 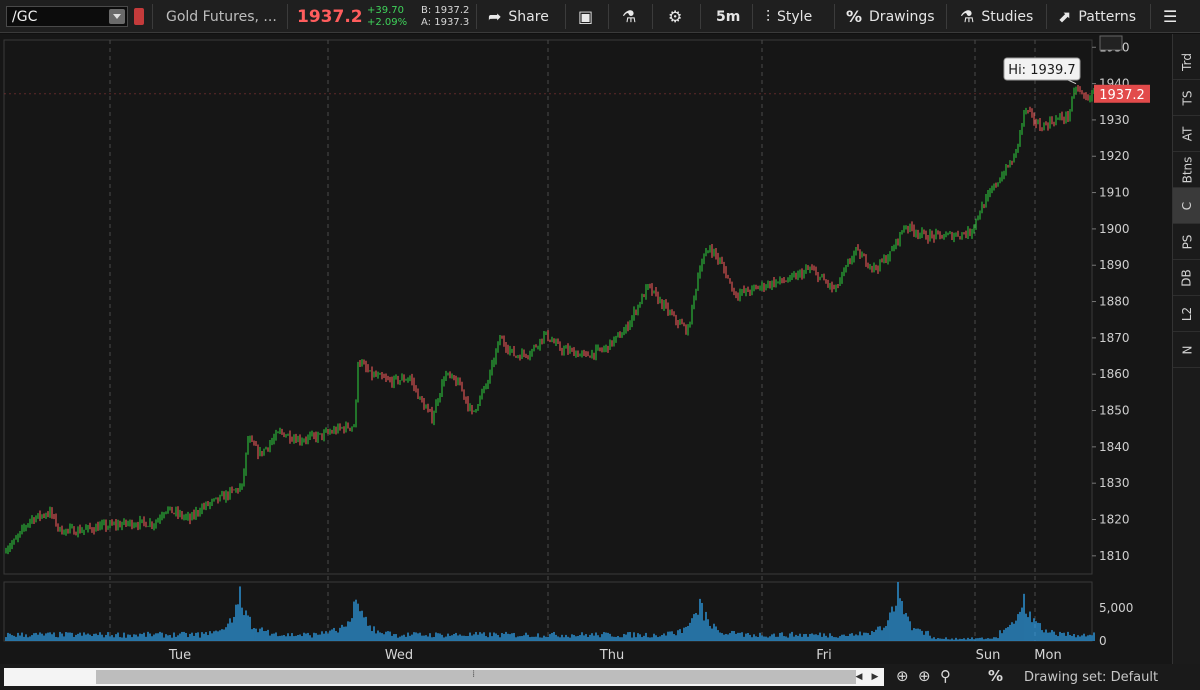 I want to click on high-marker-line, so click(x=1072, y=82).